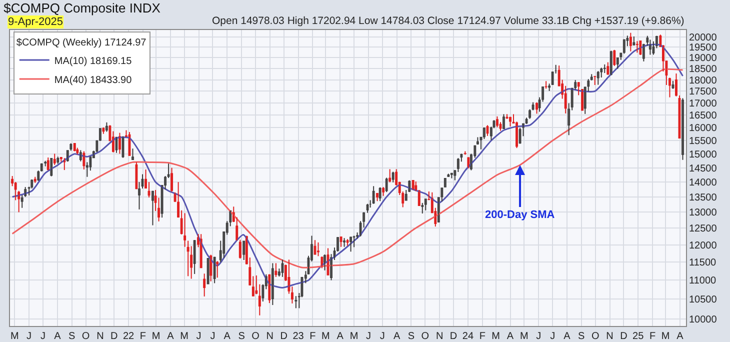 The height and width of the screenshot is (342, 730). I want to click on legend-label: MA(40) 18433.90, so click(93, 80).